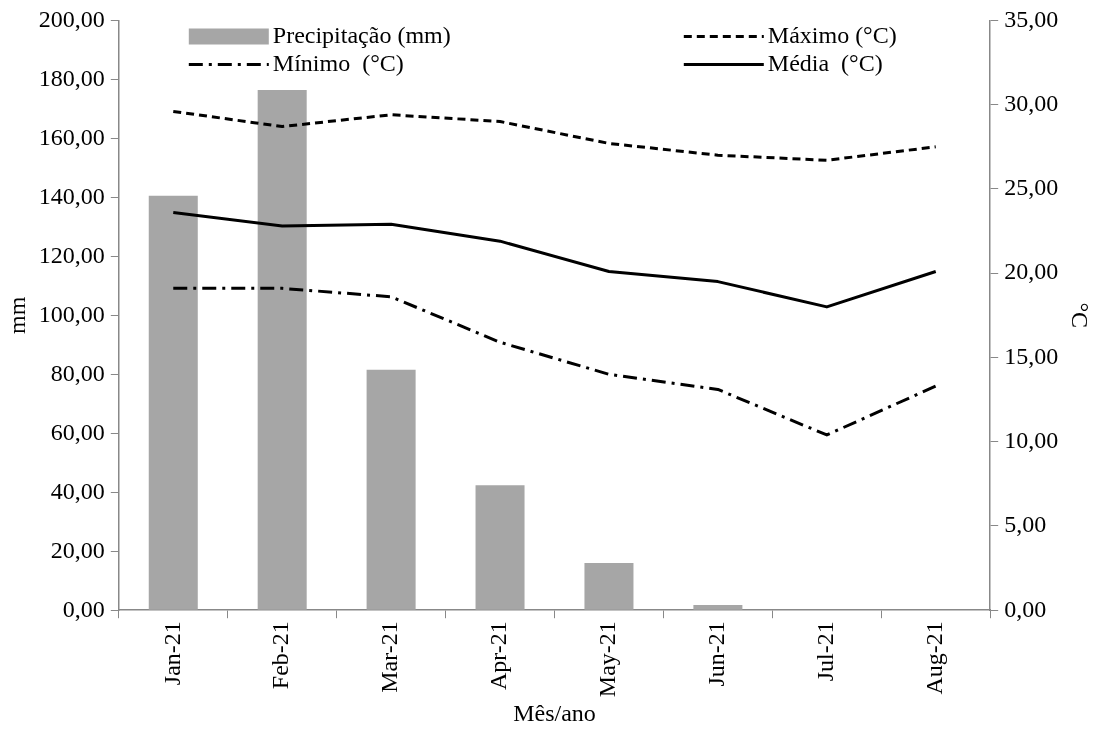 Image resolution: width=1099 pixels, height=733 pixels. I want to click on y2-axis-title: °C, so click(1080, 315).